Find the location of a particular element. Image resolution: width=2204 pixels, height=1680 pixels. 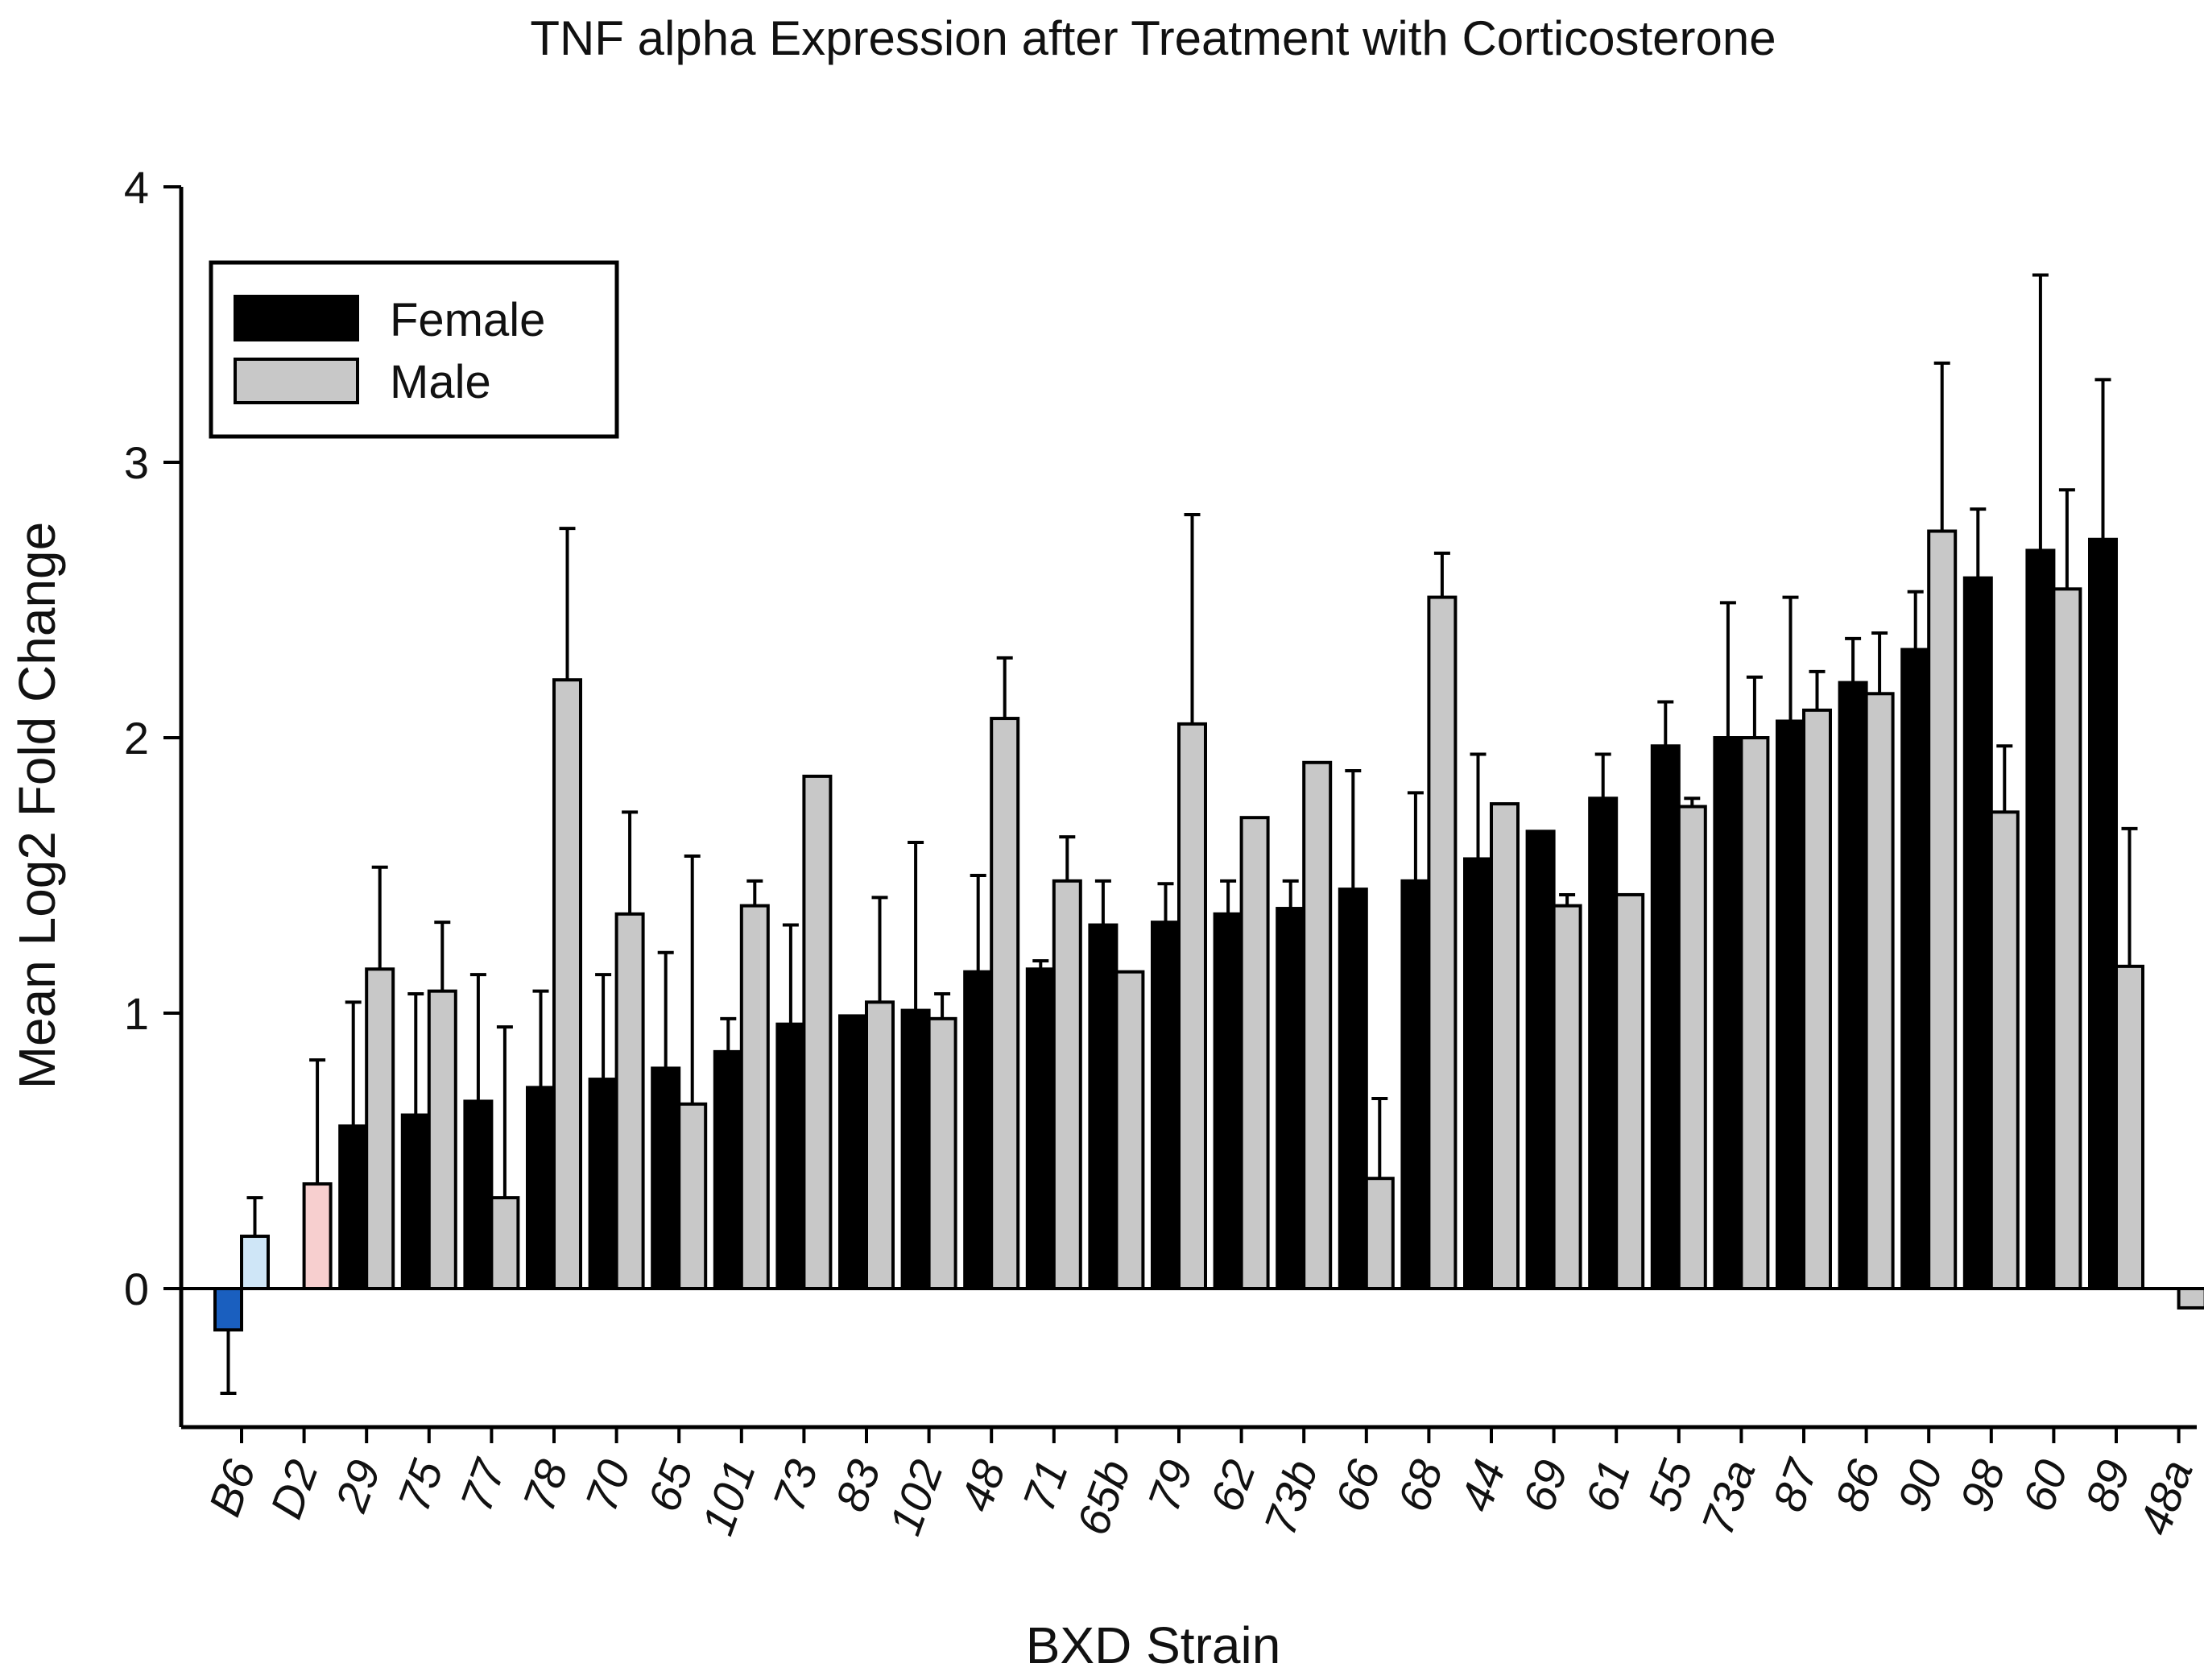

legend-swatch-male is located at coordinates (296, 381).